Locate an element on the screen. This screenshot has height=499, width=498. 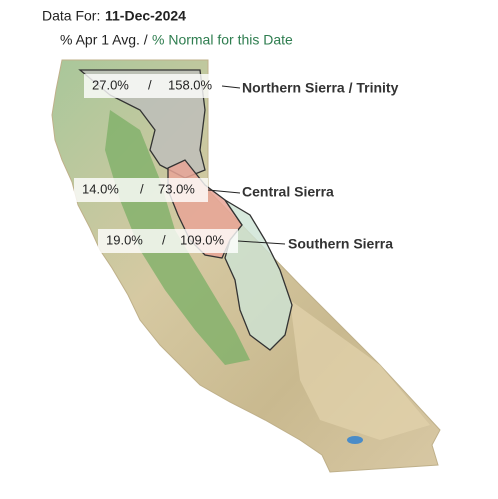
apr1-value: 19.0% is located at coordinates (124, 239).